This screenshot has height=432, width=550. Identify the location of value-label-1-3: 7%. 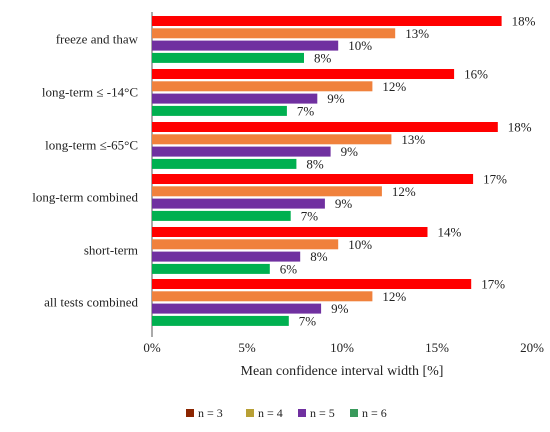
(306, 110).